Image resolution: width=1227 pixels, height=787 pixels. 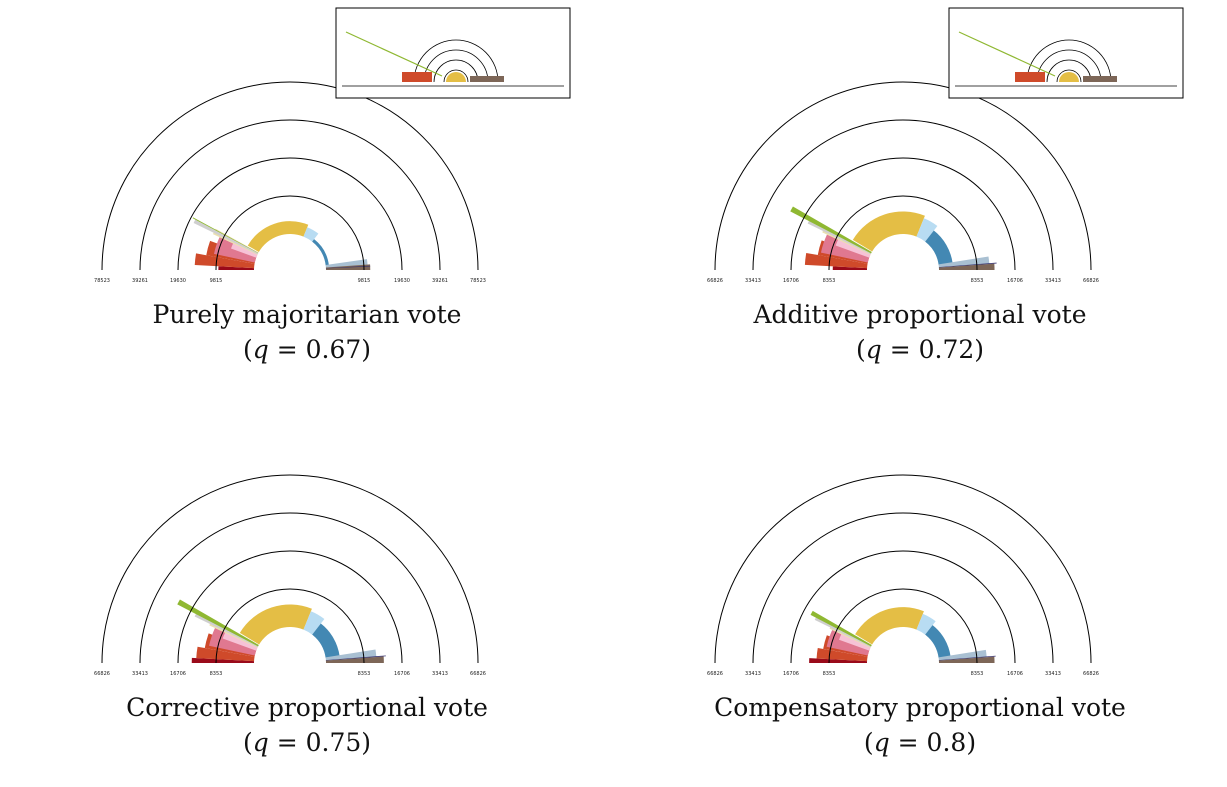 What do you see at coordinates (333, 349) in the screenshot?
I see `q-value: 0.67` at bounding box center [333, 349].